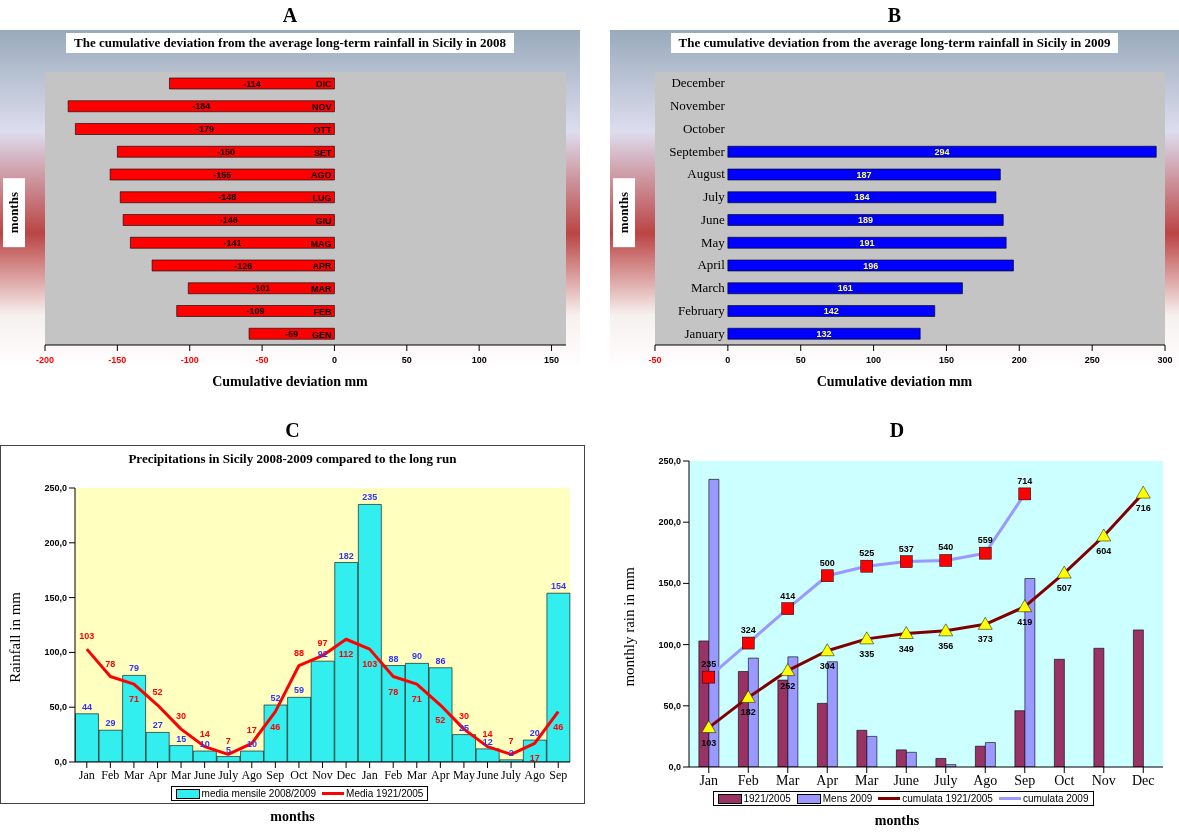 The image size is (1179, 834). I want to click on y-tick-label: APR, so click(322, 266).